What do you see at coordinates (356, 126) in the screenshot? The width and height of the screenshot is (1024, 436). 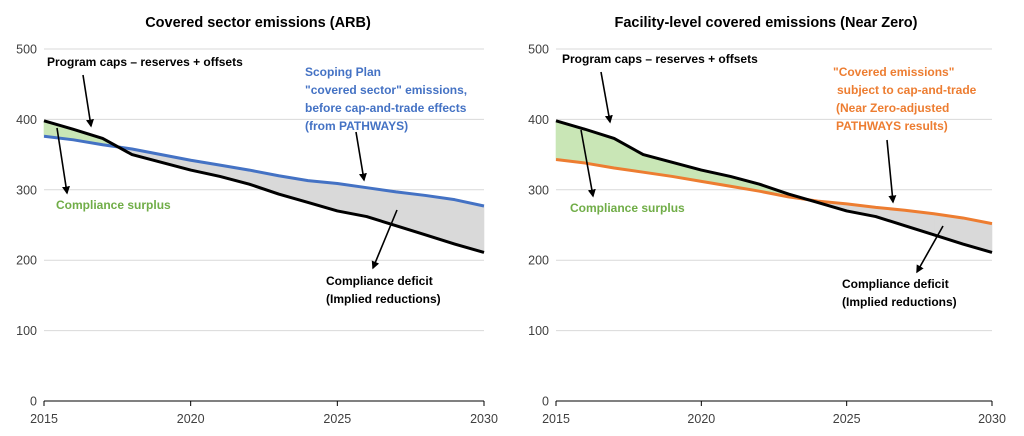 I see `annotation-label: (from PATHWAYS)` at bounding box center [356, 126].